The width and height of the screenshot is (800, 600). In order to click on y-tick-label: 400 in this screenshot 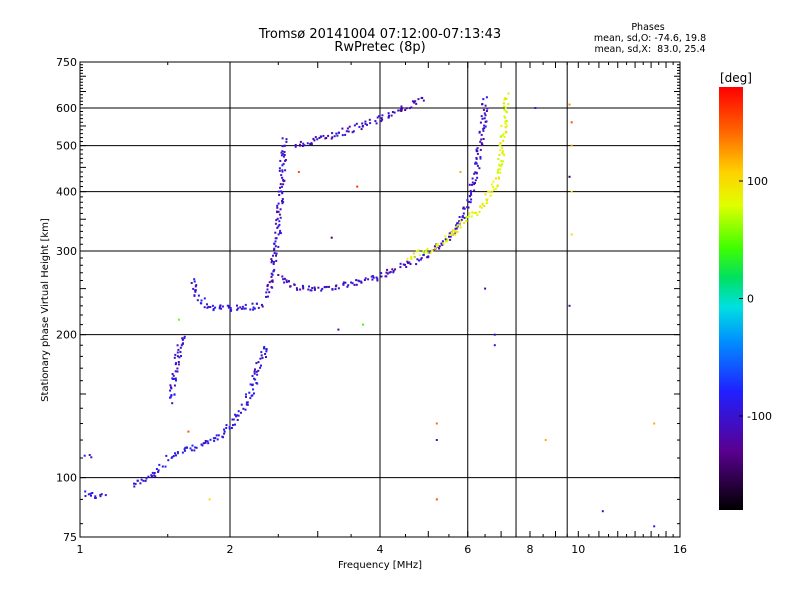, I will do `click(66, 192)`.